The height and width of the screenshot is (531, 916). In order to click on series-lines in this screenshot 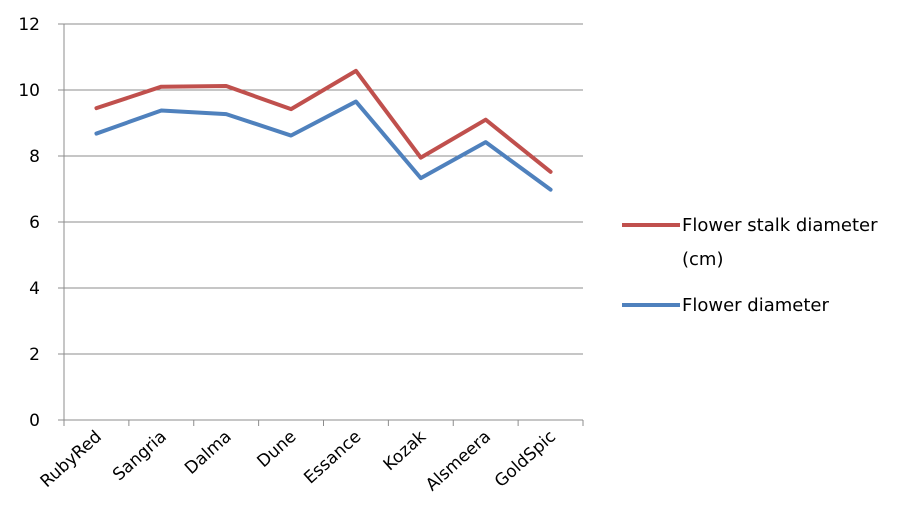, I will do `click(323, 130)`.